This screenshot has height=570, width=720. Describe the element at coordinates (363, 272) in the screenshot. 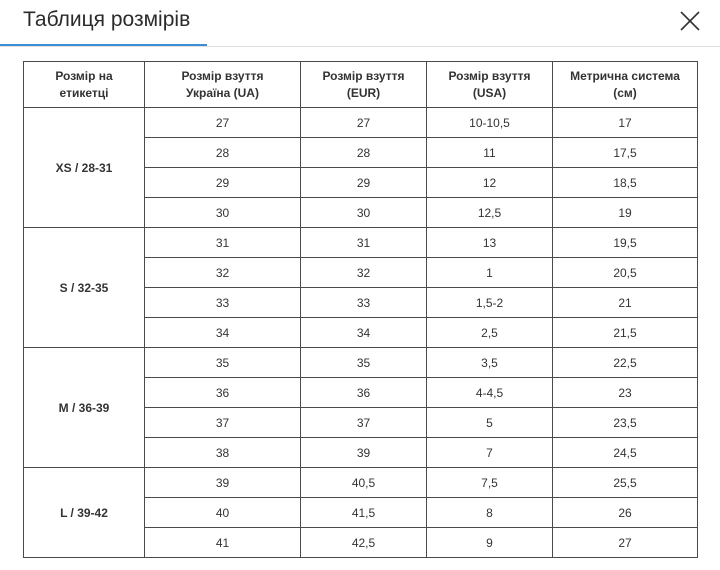

I see `eur-size-cell: 32` at that location.